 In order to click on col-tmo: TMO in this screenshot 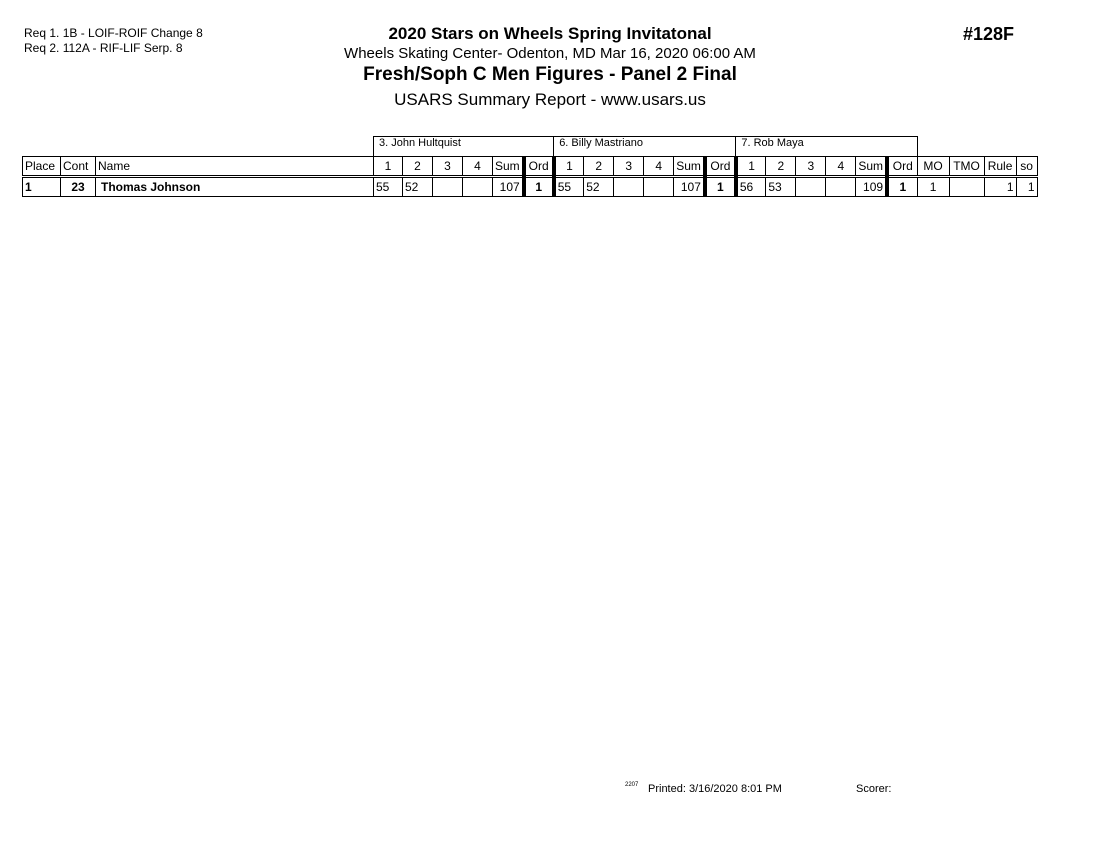, I will do `click(966, 167)`.